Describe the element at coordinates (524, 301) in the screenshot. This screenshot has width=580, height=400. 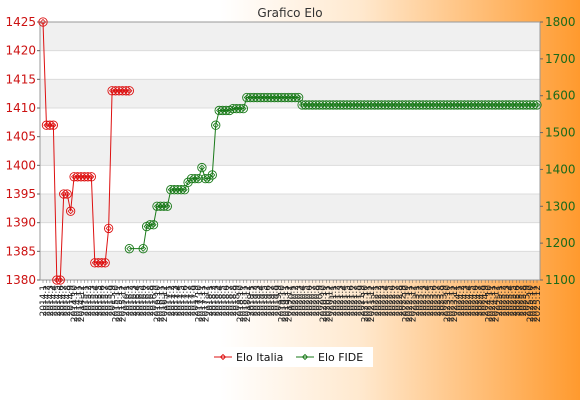
I see `x-tick-label: 2025.8` at that location.